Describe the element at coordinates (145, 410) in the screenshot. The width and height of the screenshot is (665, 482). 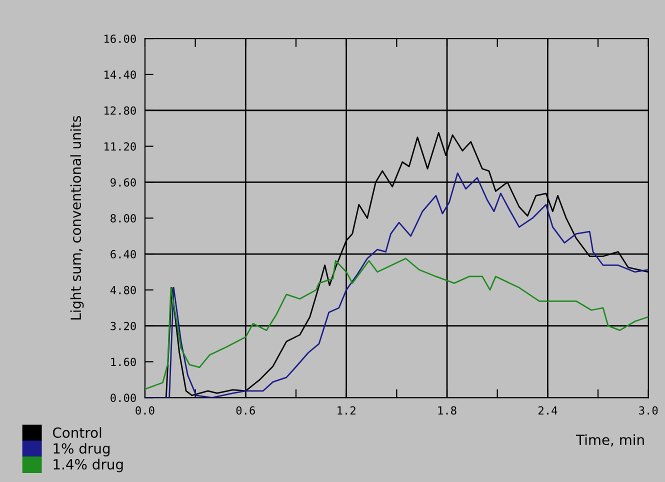
I see `x-tick-label: 0.0` at that location.